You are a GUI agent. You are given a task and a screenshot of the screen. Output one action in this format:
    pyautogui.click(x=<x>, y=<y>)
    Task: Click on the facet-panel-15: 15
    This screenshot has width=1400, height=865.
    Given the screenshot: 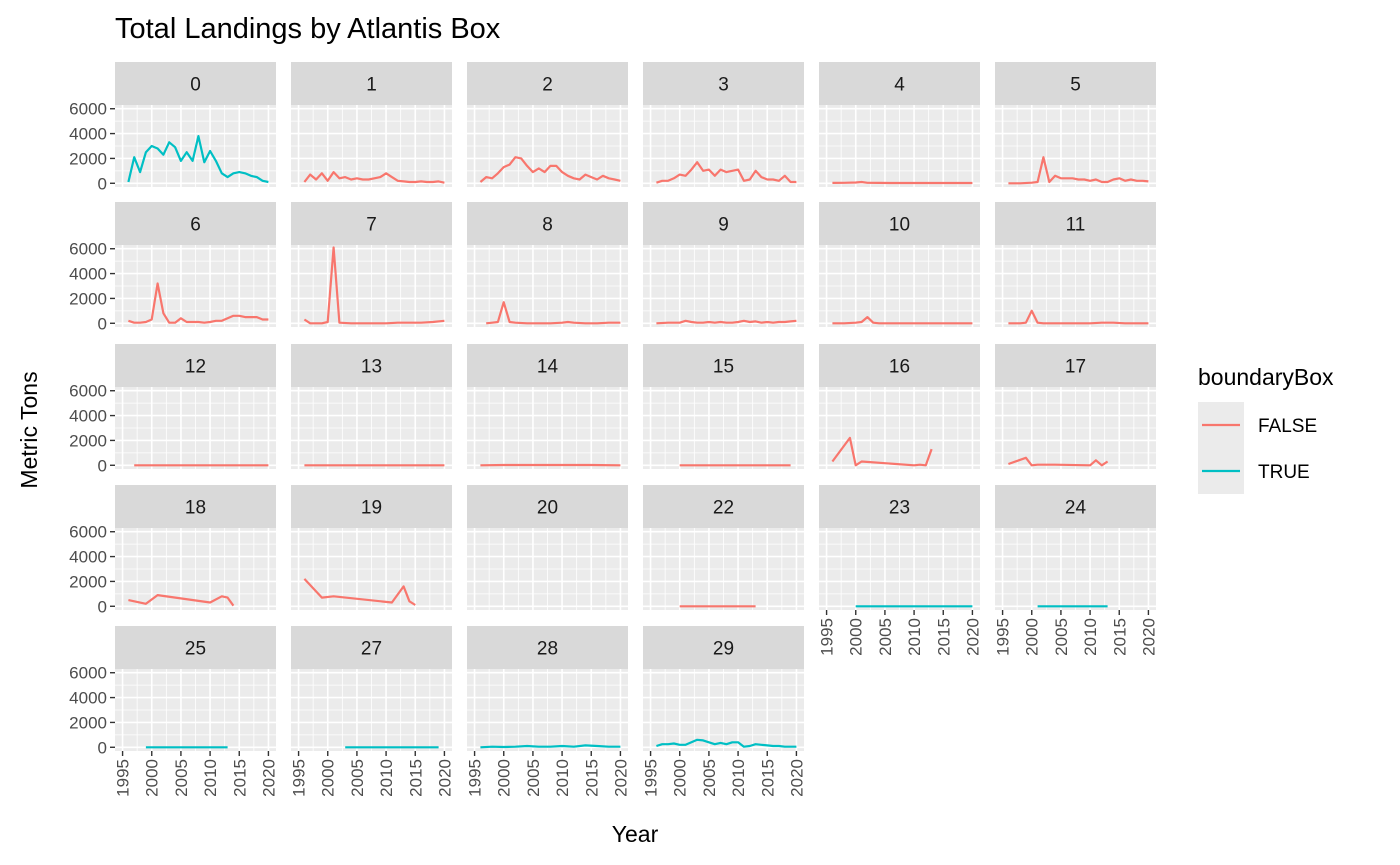 What is the action you would take?
    pyautogui.click(x=723, y=406)
    